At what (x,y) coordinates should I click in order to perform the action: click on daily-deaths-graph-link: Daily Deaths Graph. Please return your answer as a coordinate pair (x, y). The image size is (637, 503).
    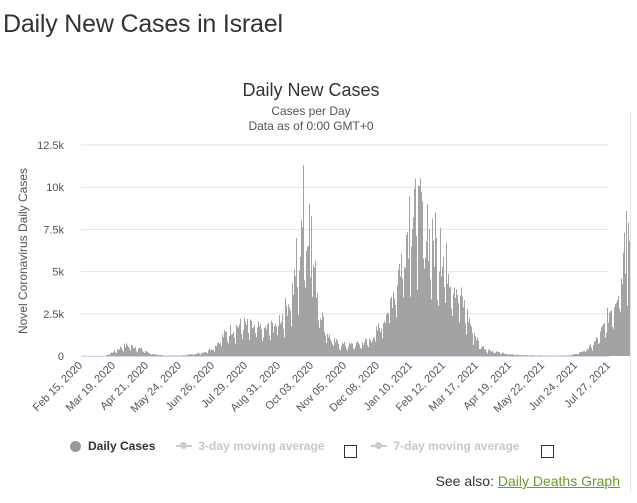
    Looking at the image, I should click on (558, 481).